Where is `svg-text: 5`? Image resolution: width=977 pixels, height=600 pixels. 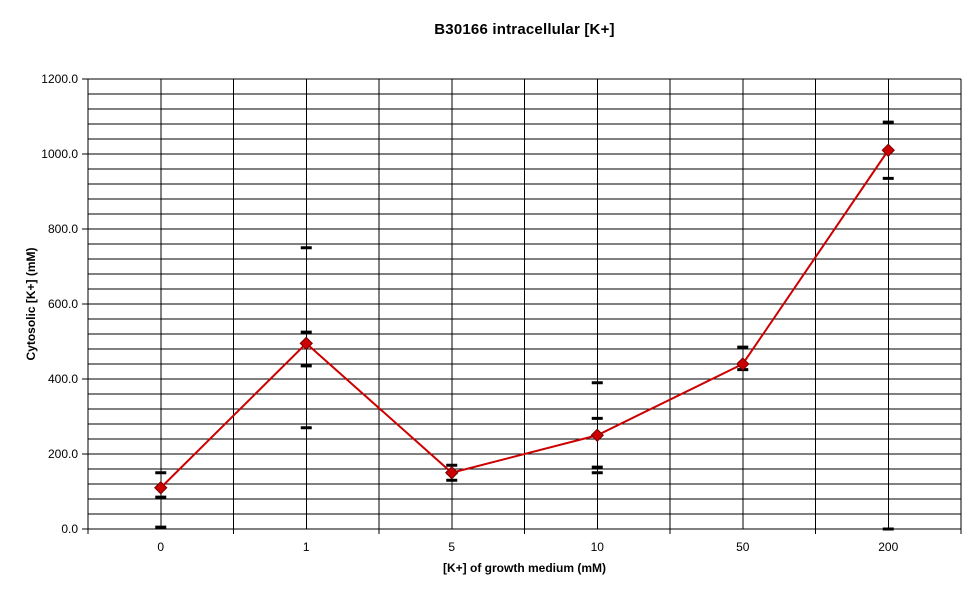 svg-text: 5 is located at coordinates (451, 547).